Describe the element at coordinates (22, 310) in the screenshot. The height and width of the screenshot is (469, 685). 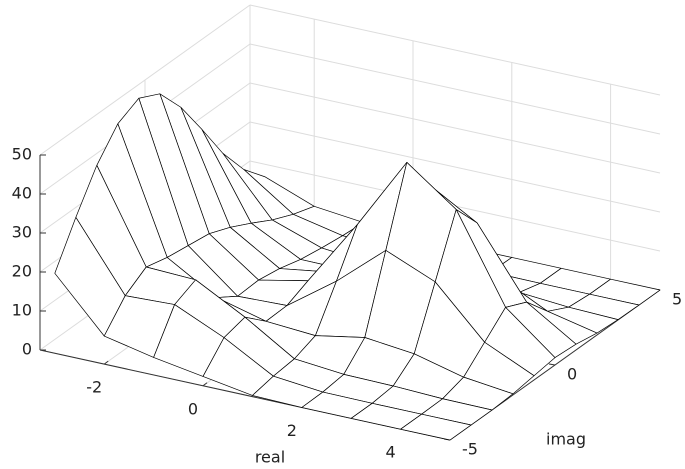
I see `z-tick-label: 10` at that location.